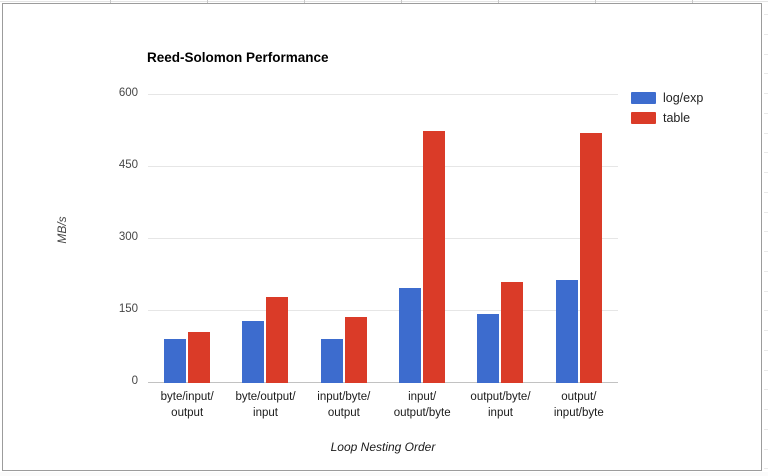  I want to click on legend-swatch-blue, so click(643, 98).